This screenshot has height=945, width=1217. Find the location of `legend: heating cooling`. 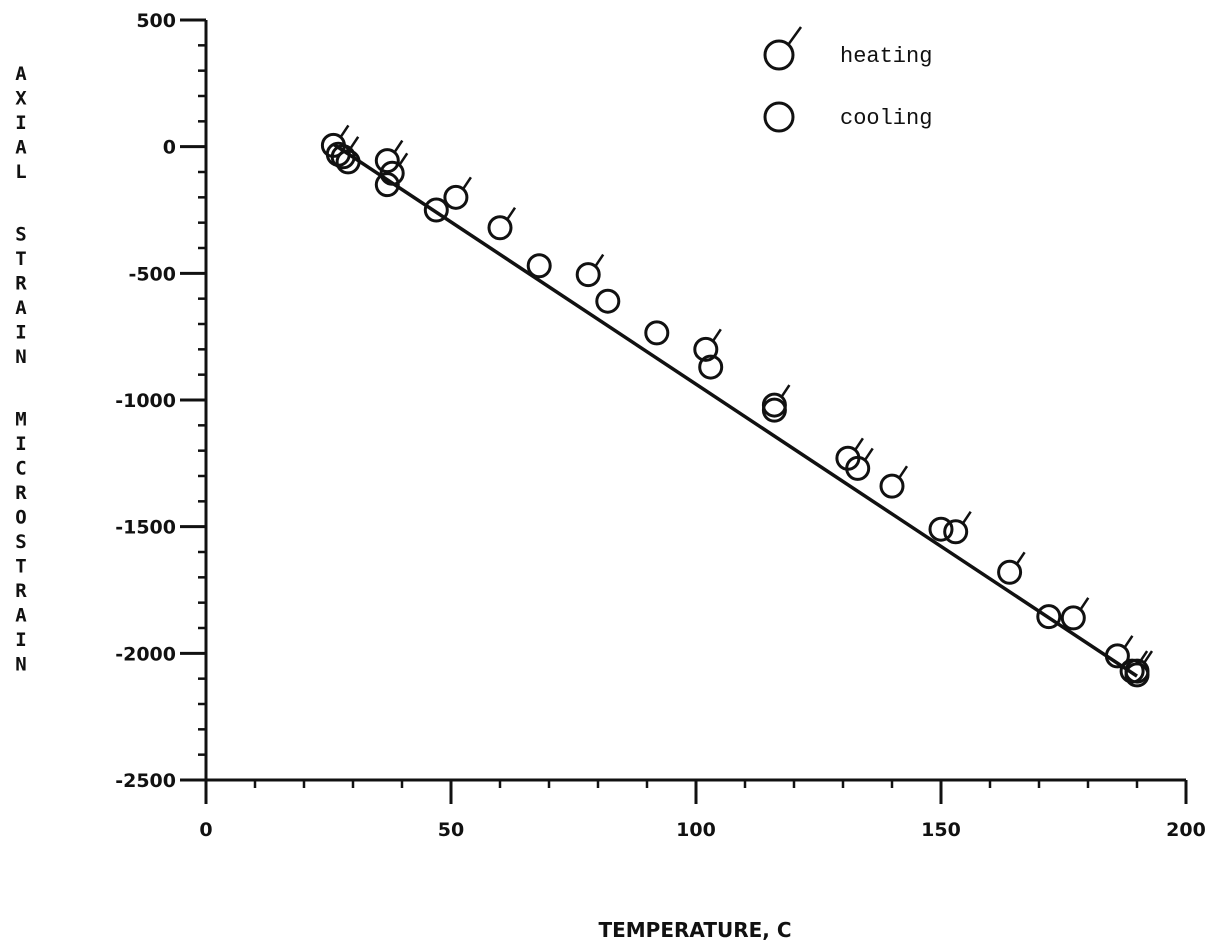

legend: heating cooling is located at coordinates (847, 79).